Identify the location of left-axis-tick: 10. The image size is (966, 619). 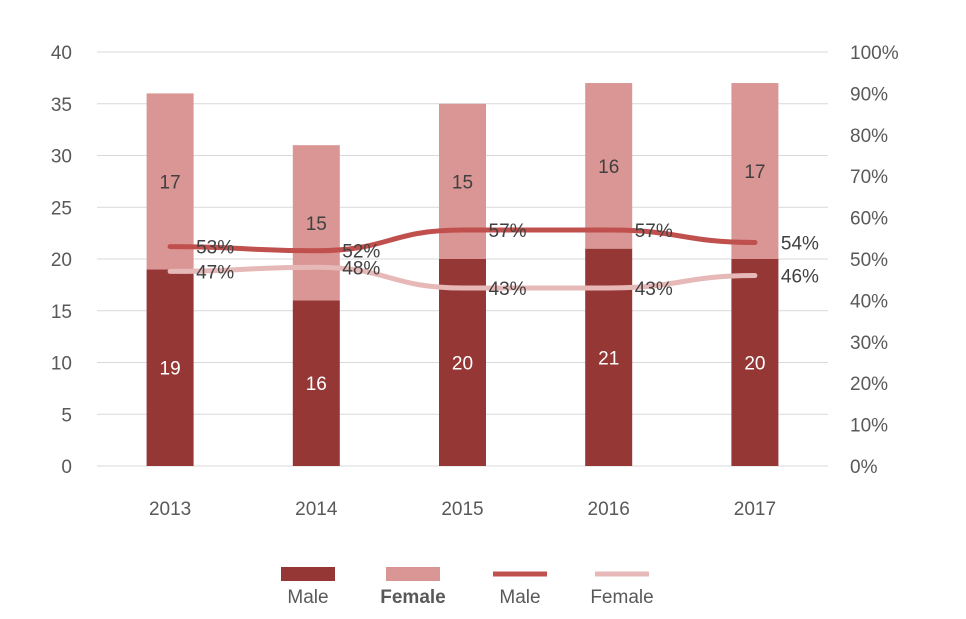
(61, 364).